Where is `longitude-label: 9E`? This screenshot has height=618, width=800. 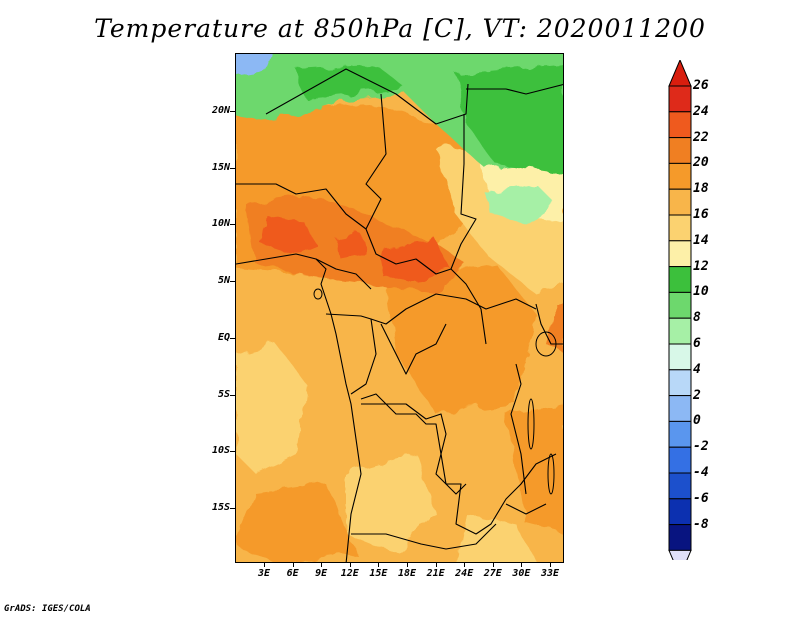
longitude-label: 9E is located at coordinates (321, 573).